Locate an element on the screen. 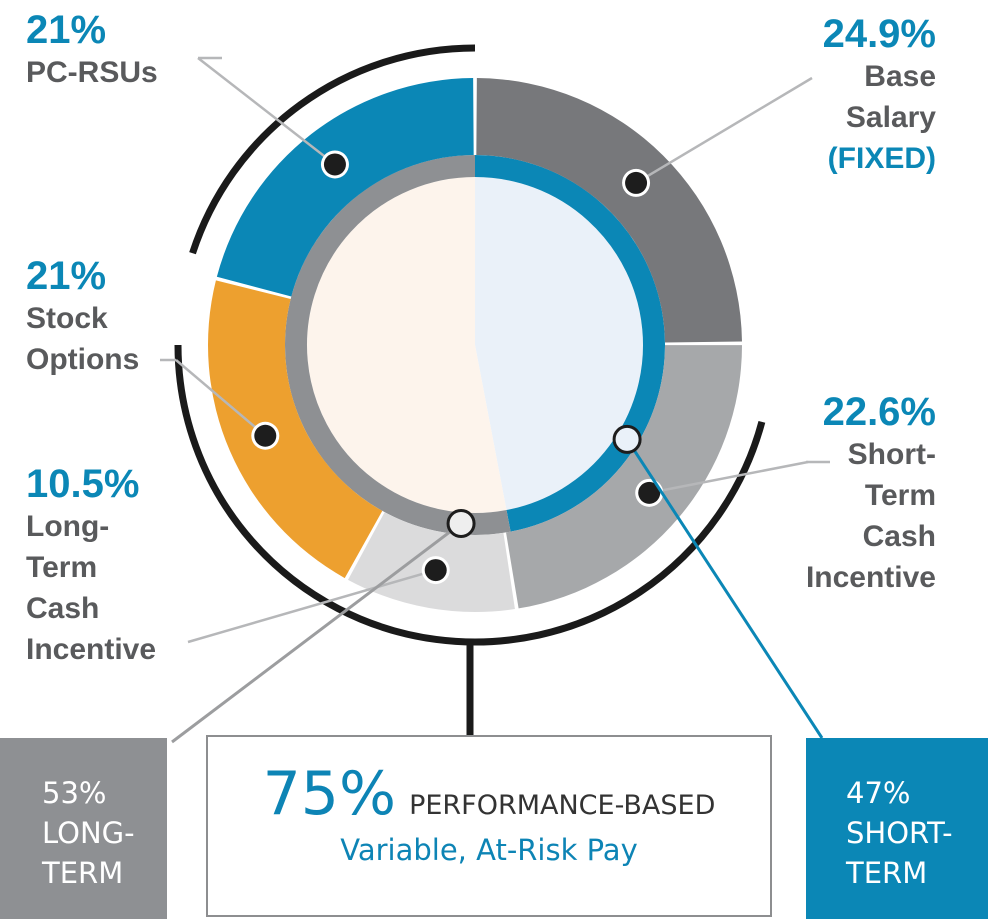 This screenshot has width=988, height=919. marker-inner-long-term is located at coordinates (461, 523).